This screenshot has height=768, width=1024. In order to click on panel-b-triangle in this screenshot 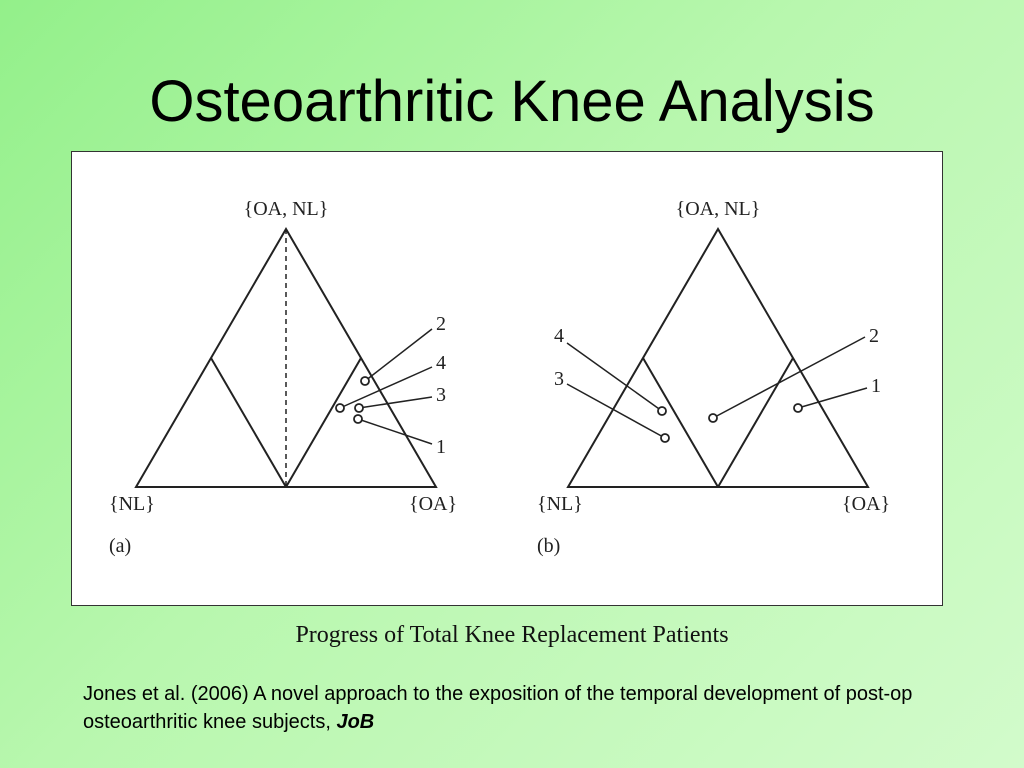, I will do `click(718, 357)`.